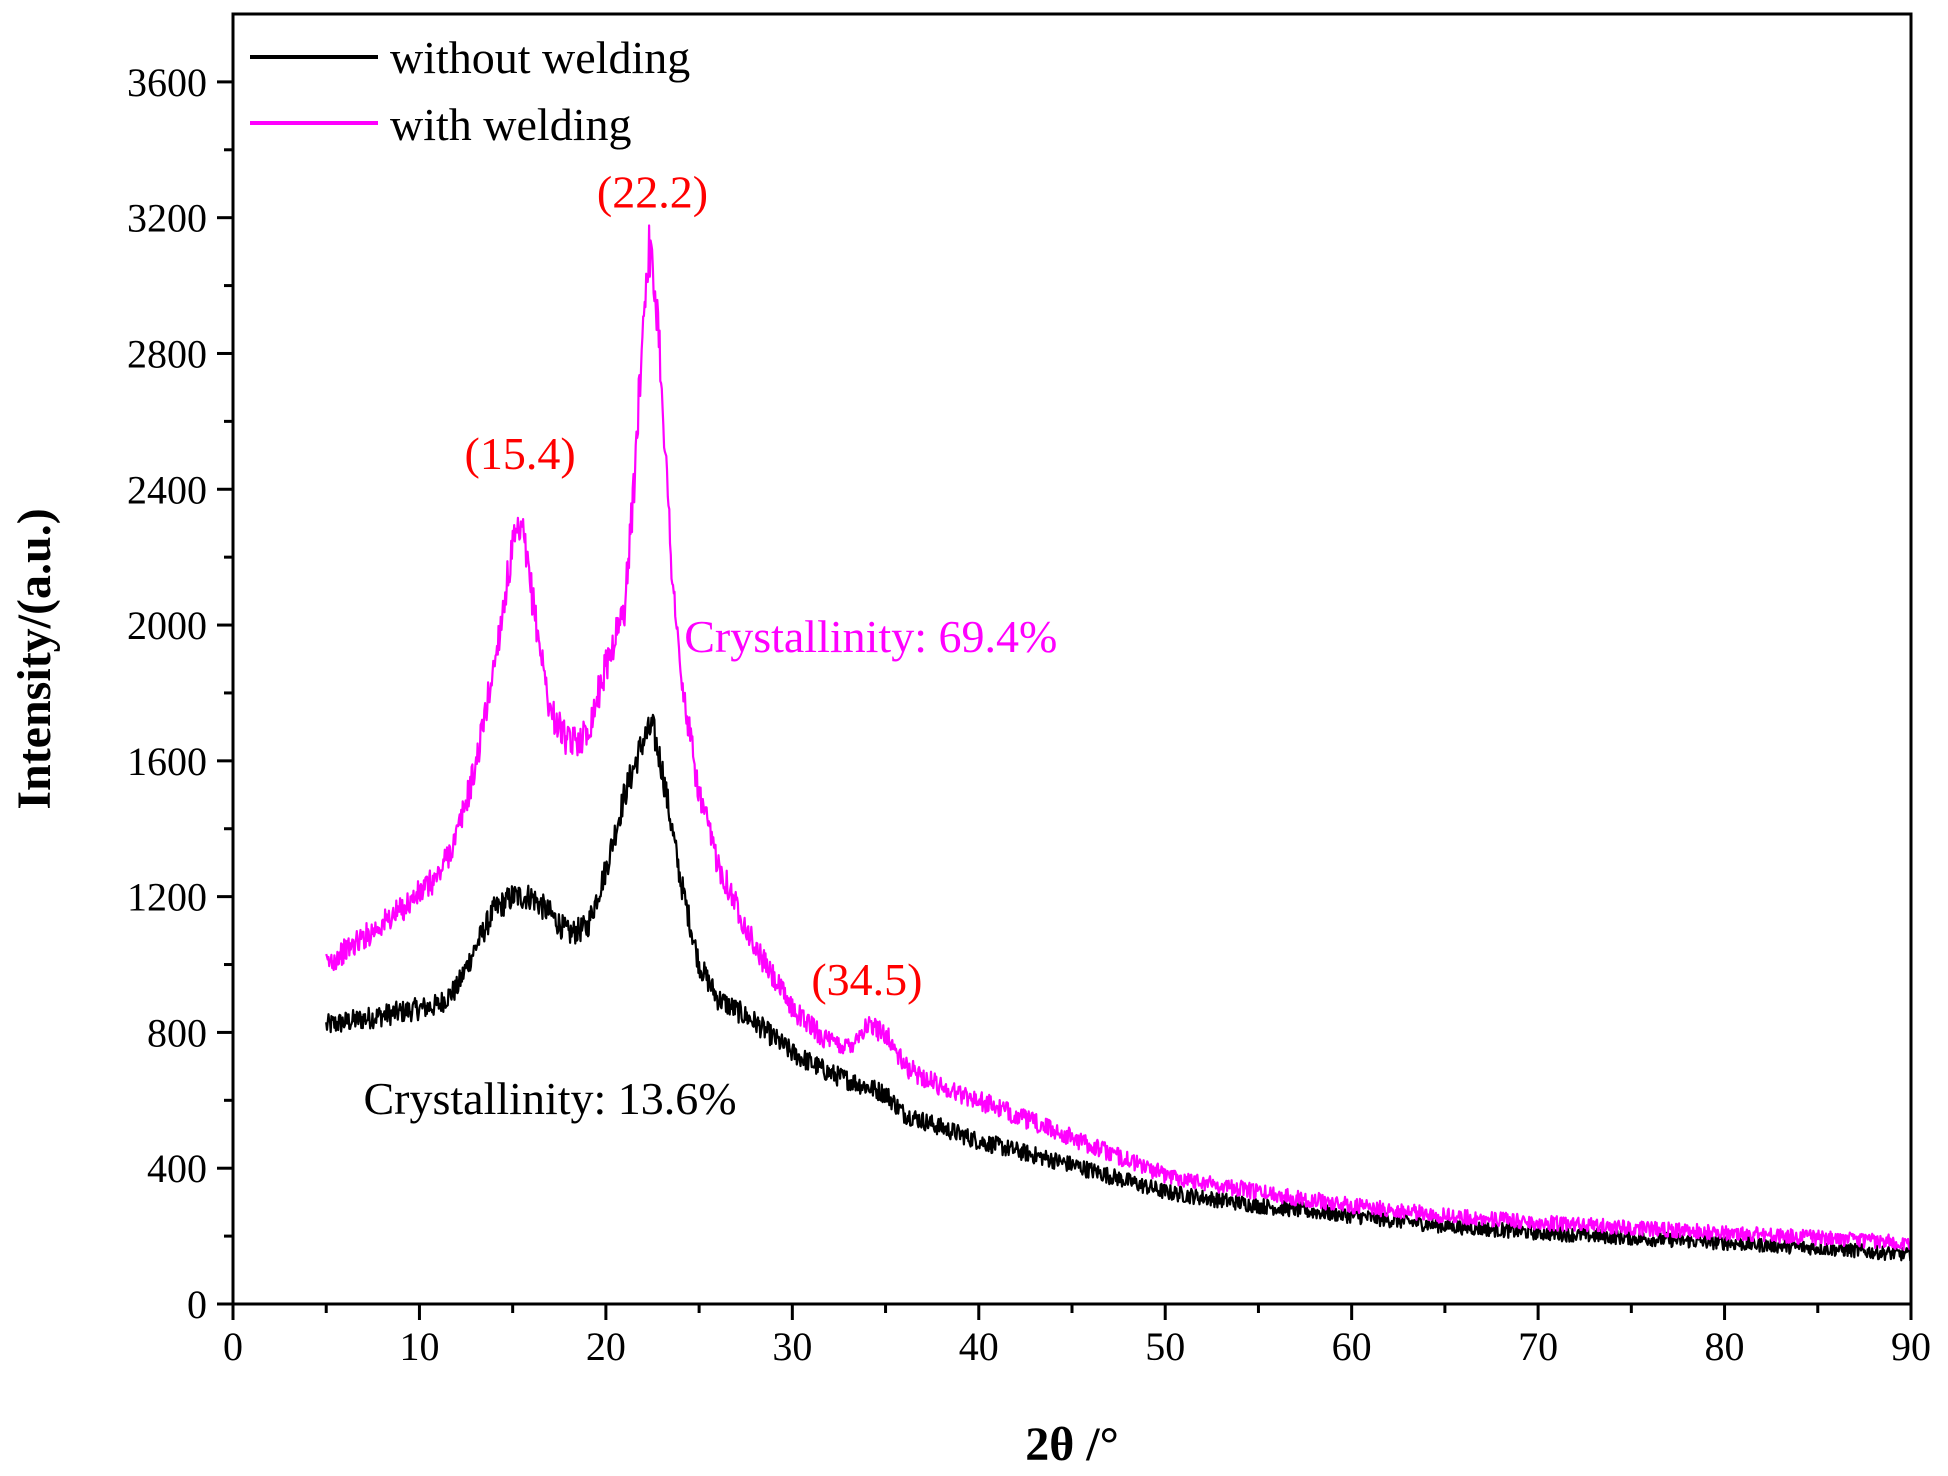 This screenshot has width=1948, height=1476. What do you see at coordinates (167, 489) in the screenshot?
I see `y-tick-label: 2400` at bounding box center [167, 489].